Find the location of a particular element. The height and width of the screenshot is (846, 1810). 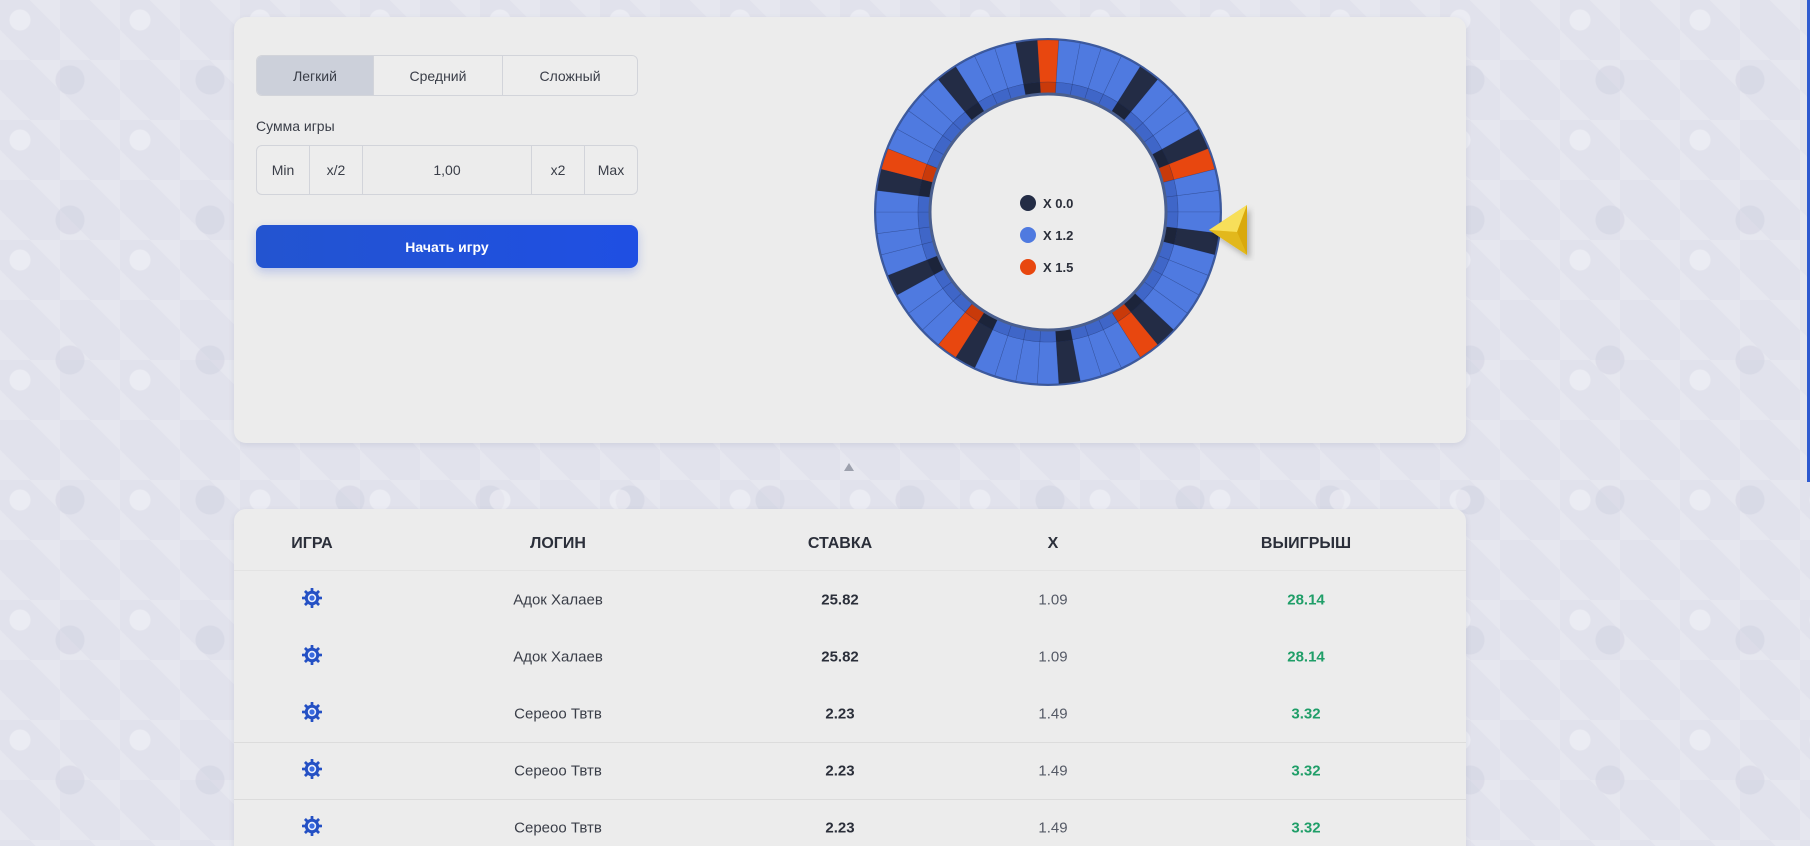

min-button: Min is located at coordinates (283, 170).